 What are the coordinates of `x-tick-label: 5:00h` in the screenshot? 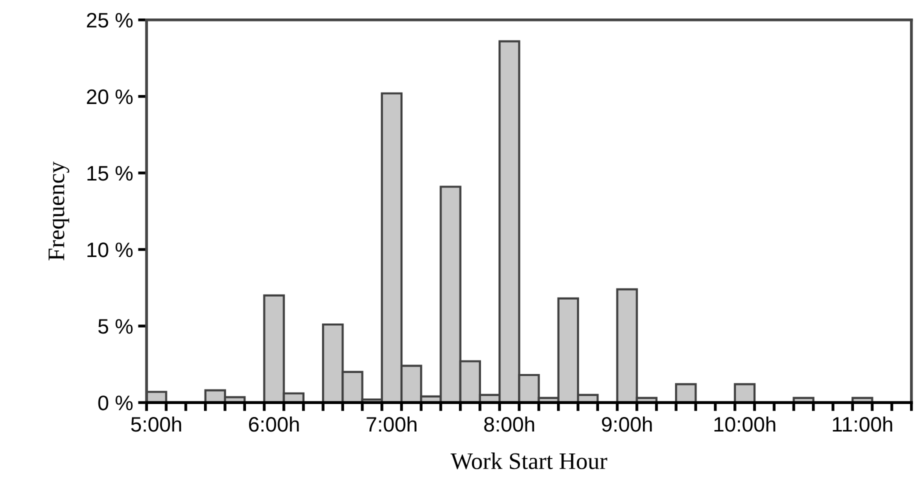 It's located at (156, 424).